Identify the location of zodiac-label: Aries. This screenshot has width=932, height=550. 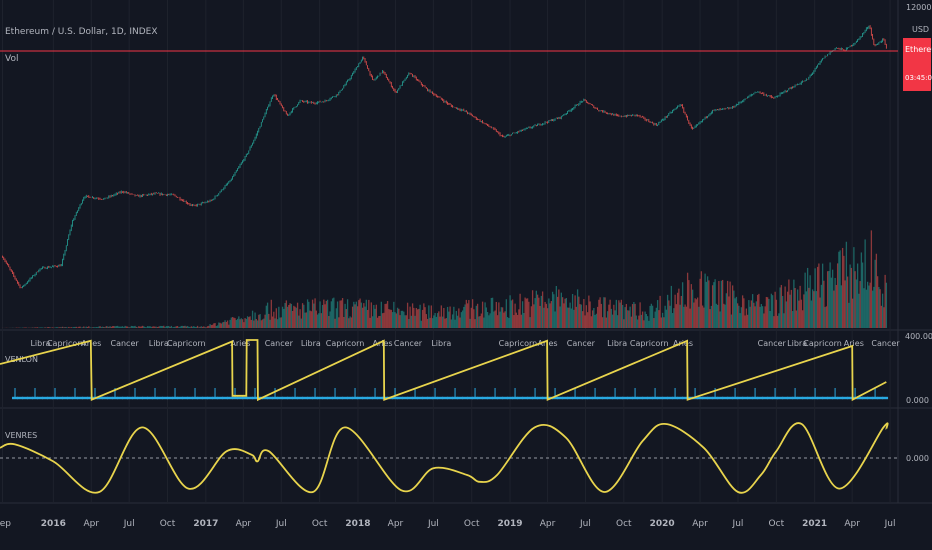
(382, 343).